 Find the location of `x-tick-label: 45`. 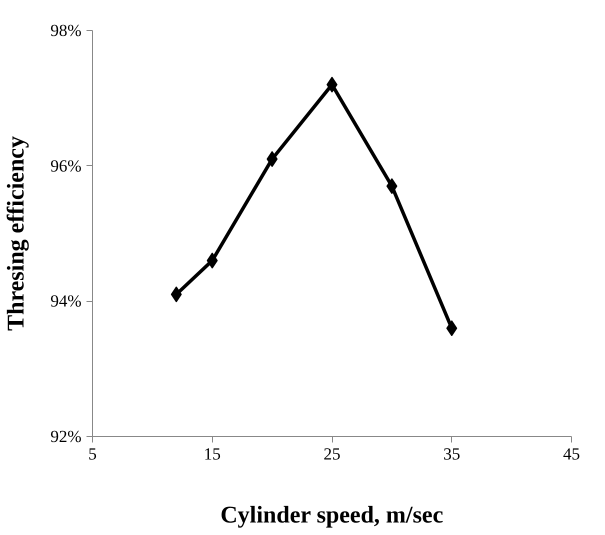

x-tick-label: 45 is located at coordinates (571, 454).